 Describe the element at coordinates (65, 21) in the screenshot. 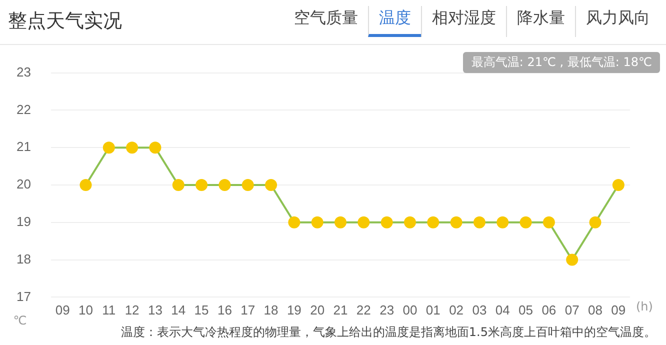

I see `chart-title: 整点天气实况` at that location.